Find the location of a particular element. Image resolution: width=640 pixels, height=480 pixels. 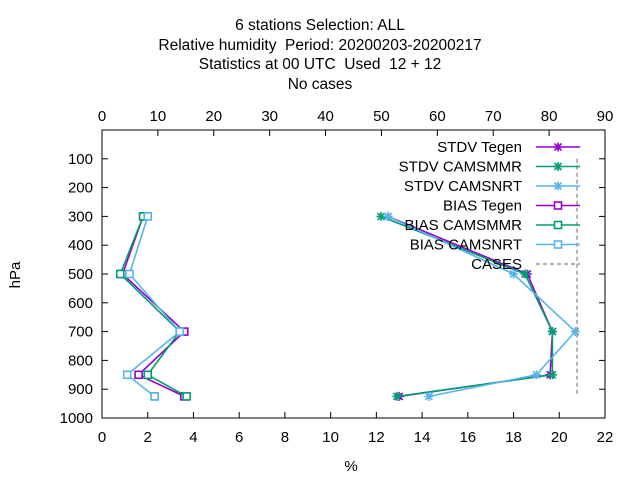

x2-tick-label: 0 is located at coordinates (102, 116).